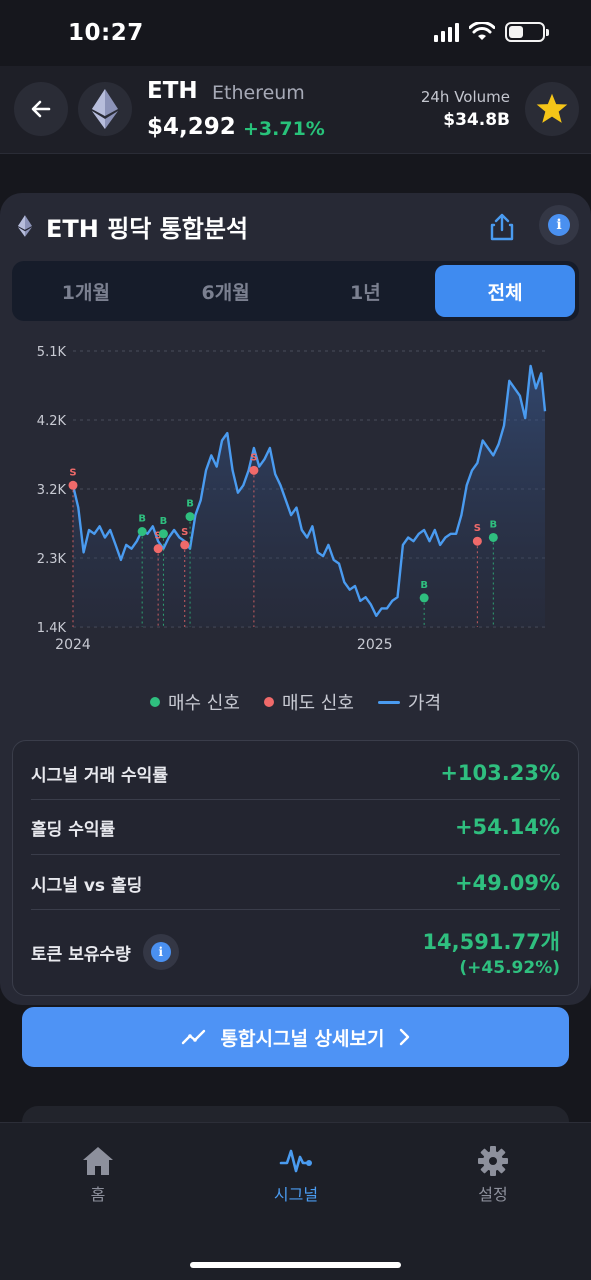 The width and height of the screenshot is (591, 1280). Describe the element at coordinates (284, 129) in the screenshot. I see `price-change: +3.71%` at that location.